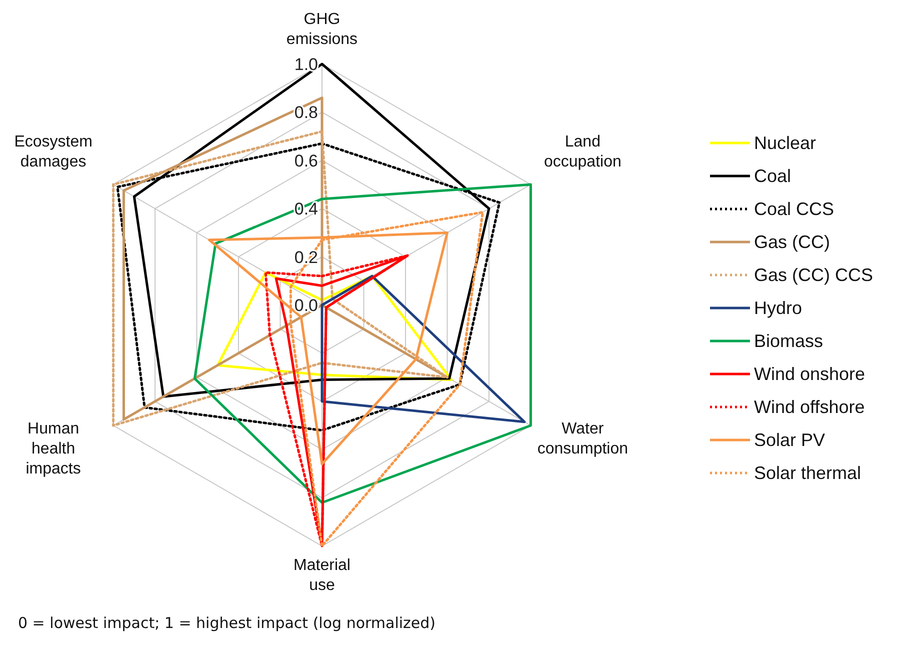 Image resolution: width=918 pixels, height=655 pixels. Describe the element at coordinates (792, 242) in the screenshot. I see `legend-label: Gas (CC)` at that location.